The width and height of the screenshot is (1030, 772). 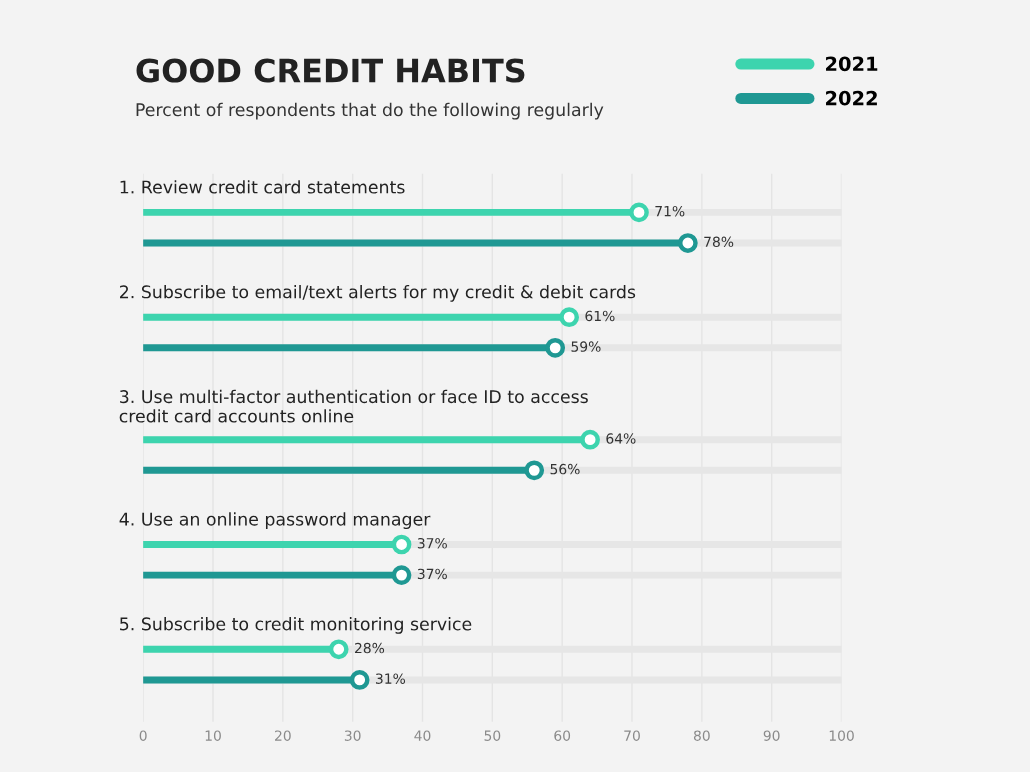 What do you see at coordinates (701, 735) in the screenshot?
I see `x-tick-label: 80` at bounding box center [701, 735].